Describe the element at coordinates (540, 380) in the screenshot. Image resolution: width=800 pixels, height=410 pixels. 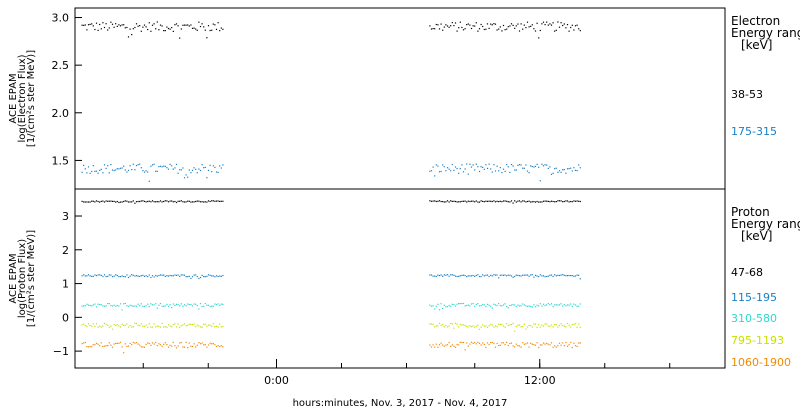
I see `x-tick-label: 12:00` at that location.